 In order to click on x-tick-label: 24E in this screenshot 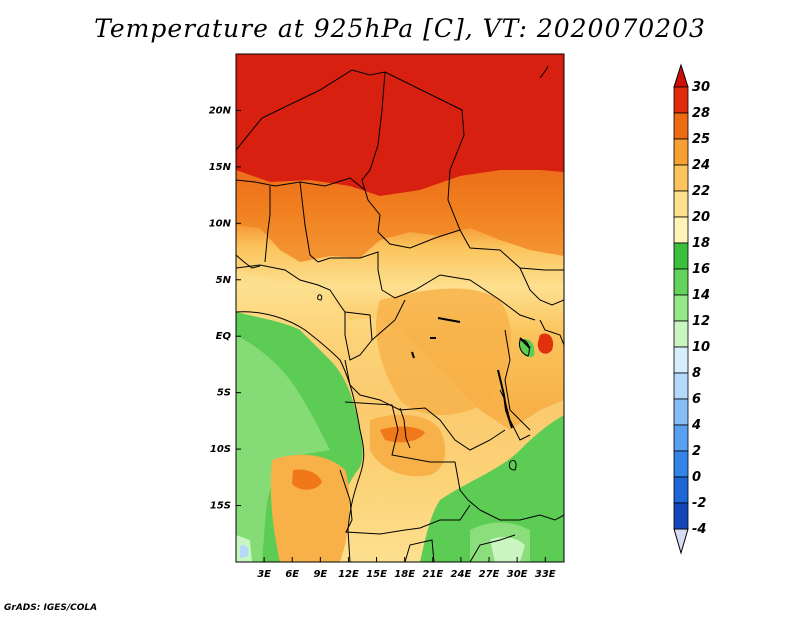, I will do `click(461, 574)`.